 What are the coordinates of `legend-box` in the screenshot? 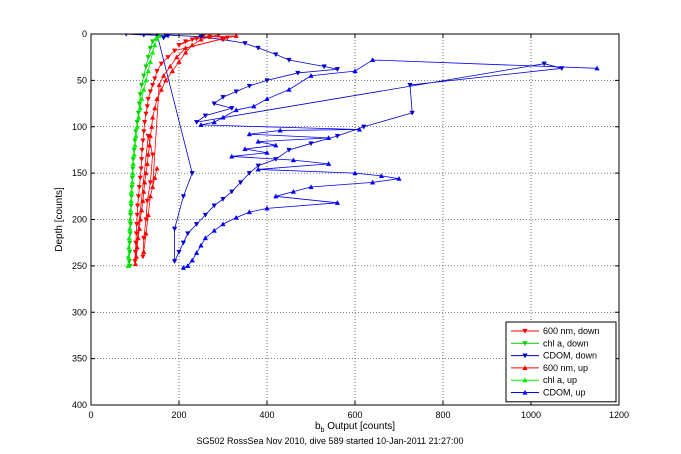 It's located at (561, 362).